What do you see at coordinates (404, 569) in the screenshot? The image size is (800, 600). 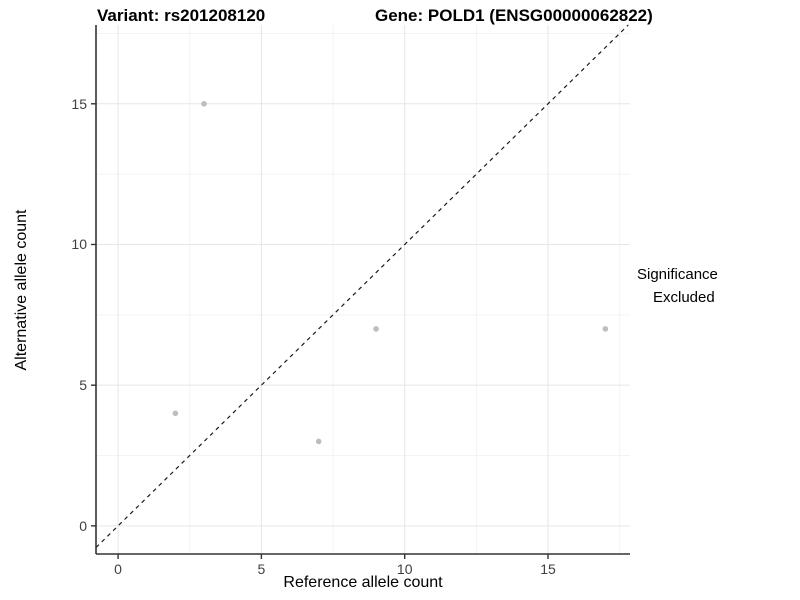 I see `x-tick-label: 10` at bounding box center [404, 569].